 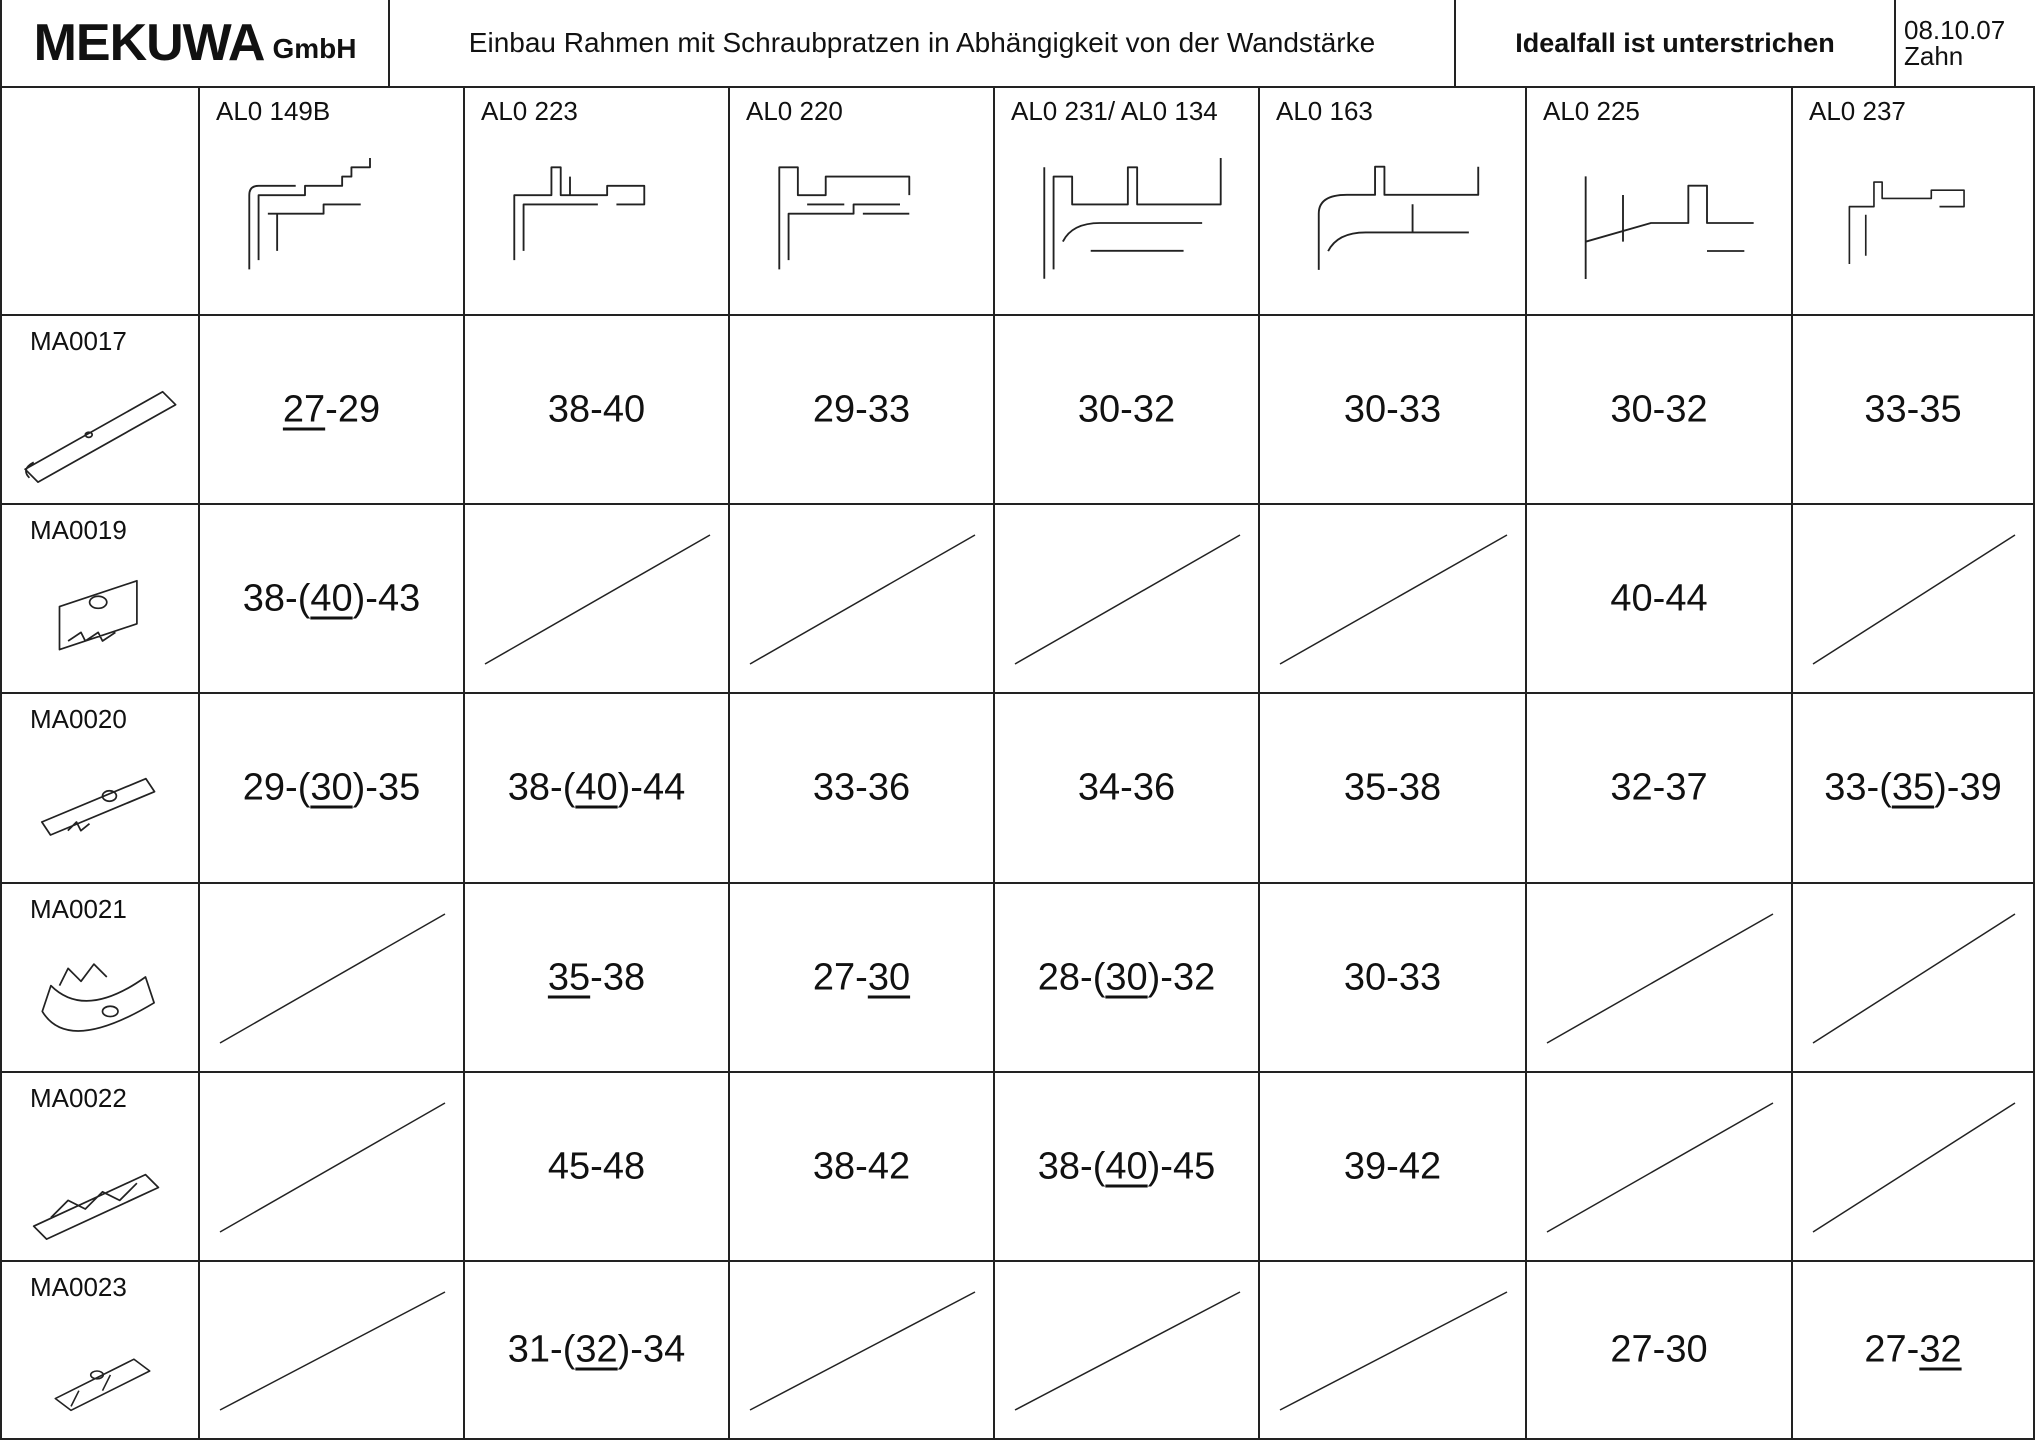 What do you see at coordinates (861, 409) in the screenshot?
I see `wall-thickness-value: 29-33` at bounding box center [861, 409].